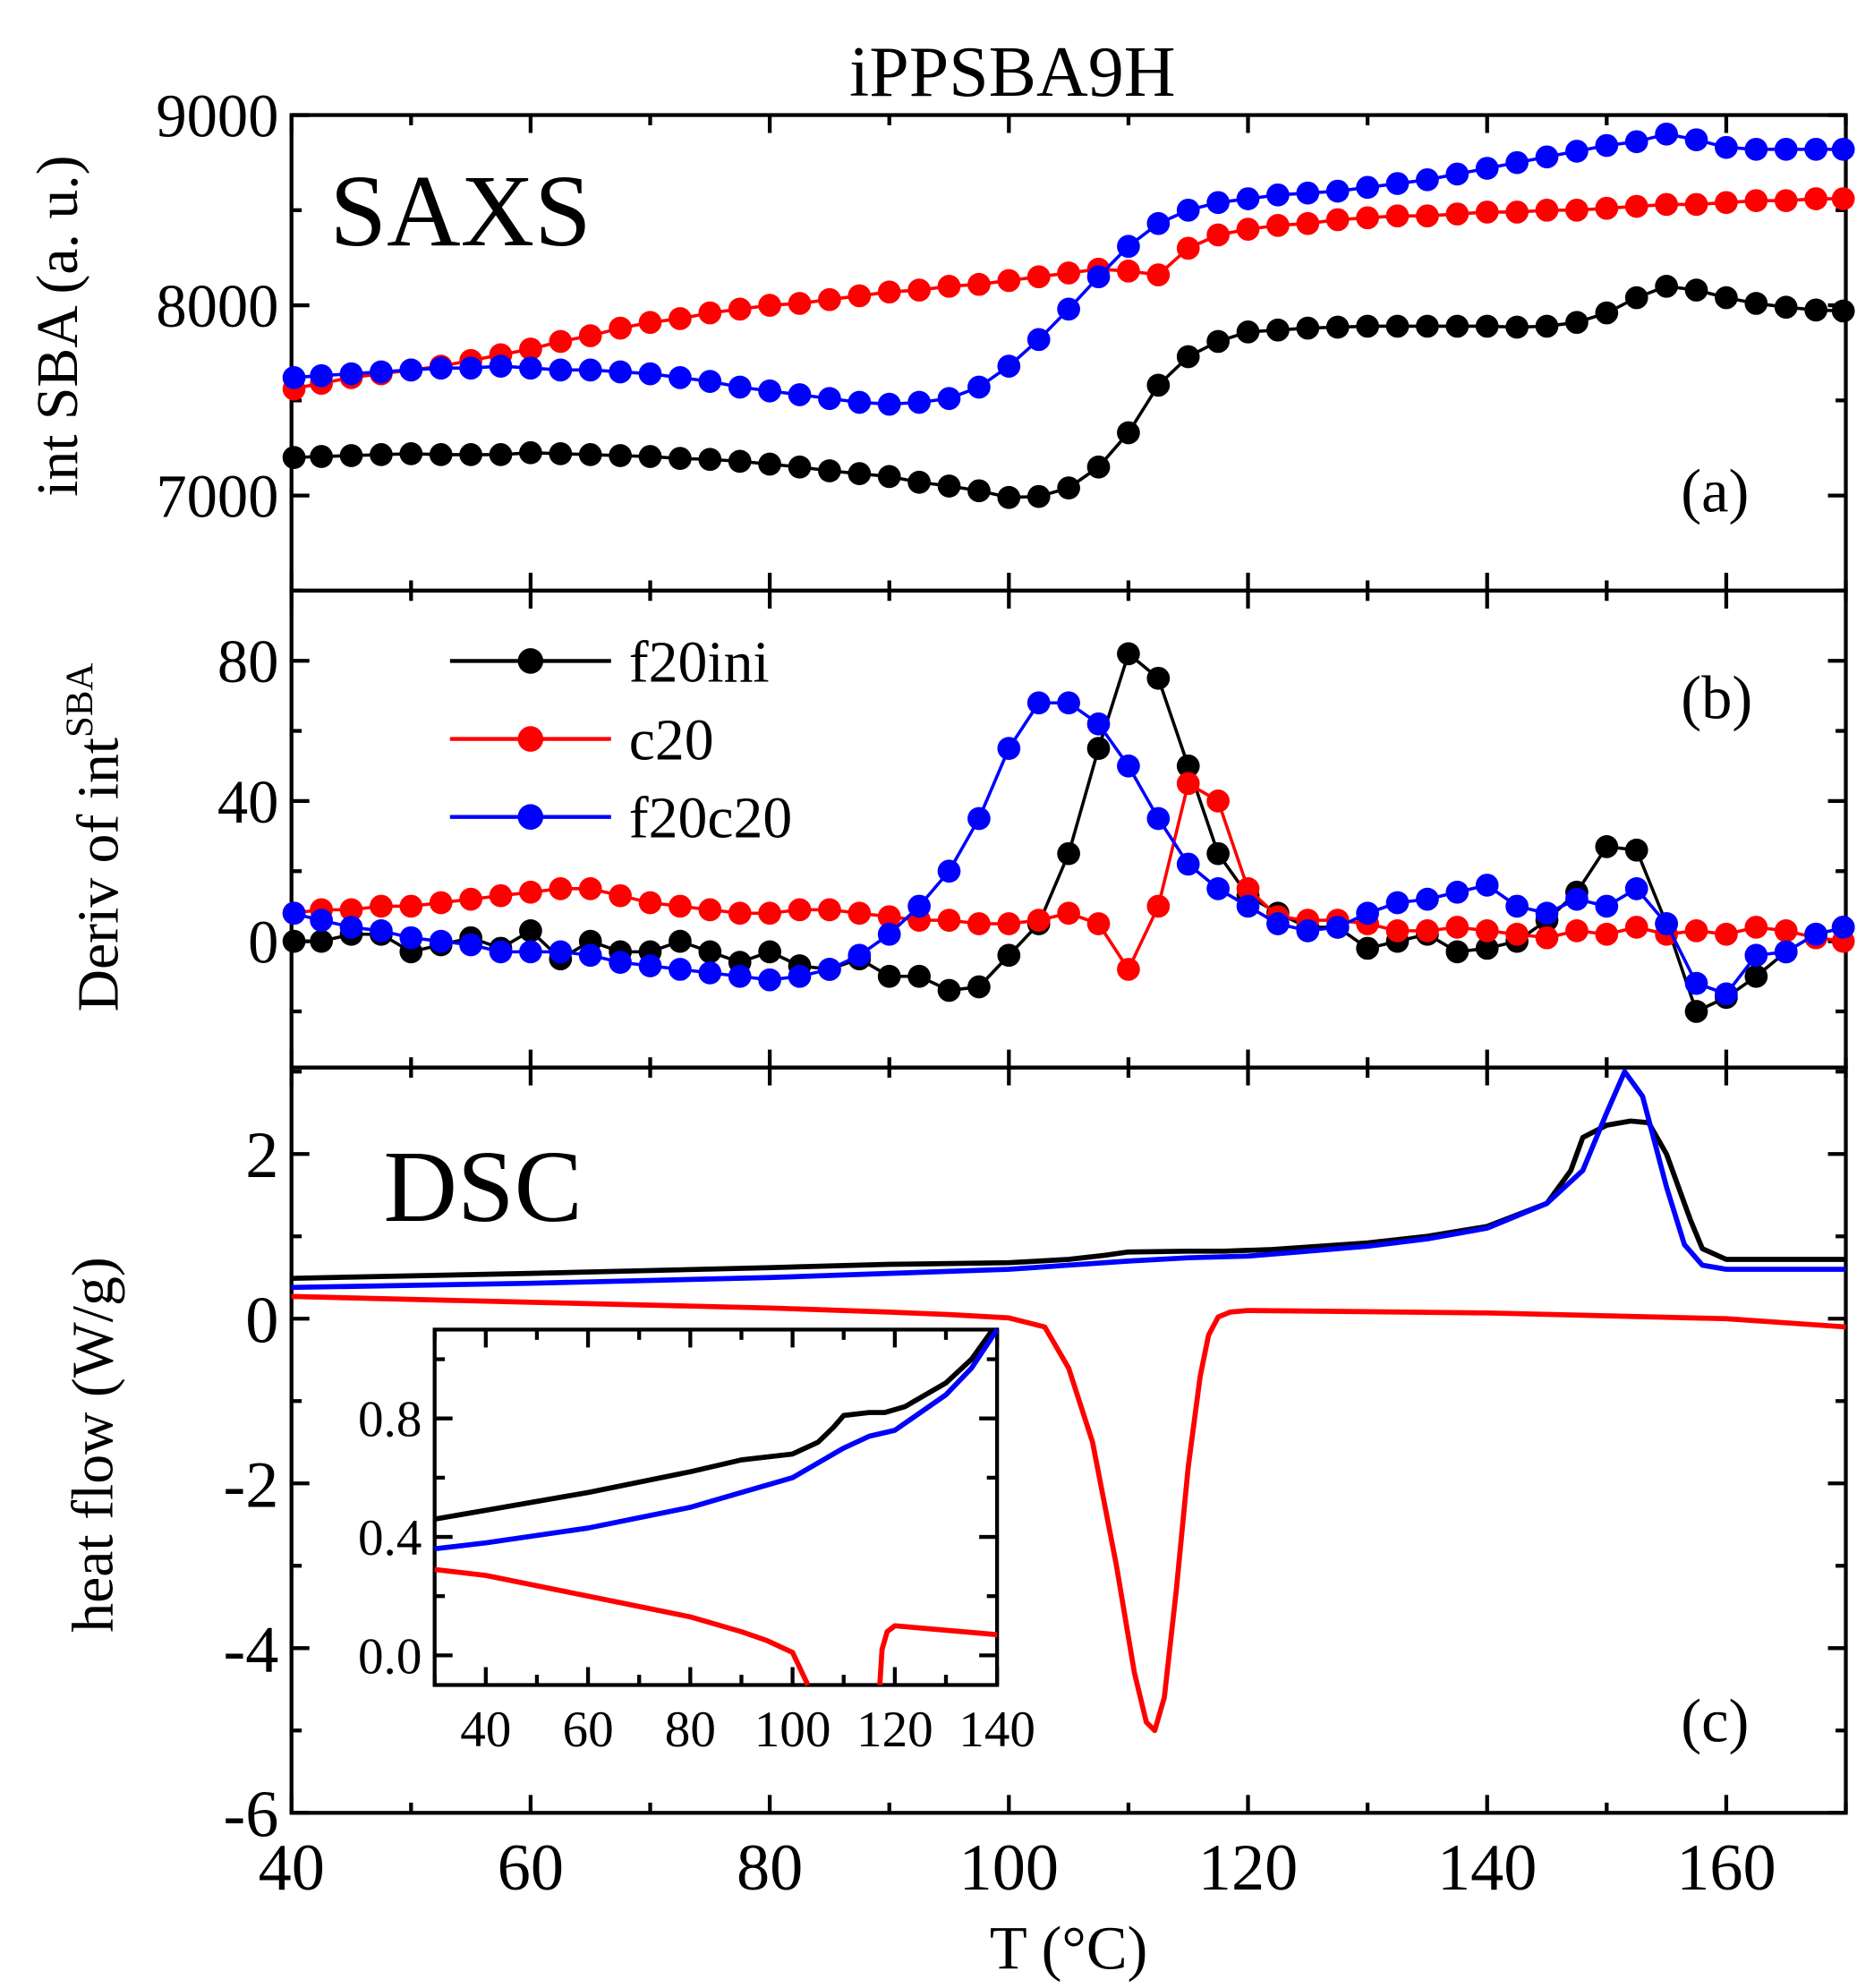 The image size is (1874, 1988). Describe the element at coordinates (997, 1730) in the screenshot. I see `x-tick-label-inset: 140` at that location.